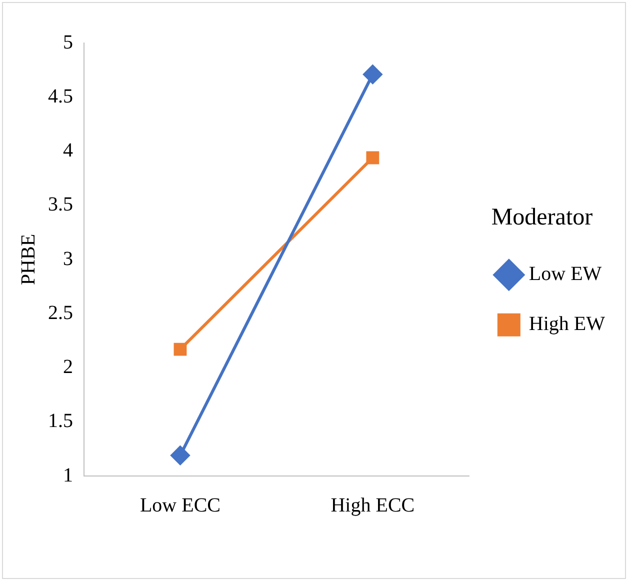 The height and width of the screenshot is (581, 628). What do you see at coordinates (60, 96) in the screenshot?
I see `y-tick-label: 4.5` at bounding box center [60, 96].